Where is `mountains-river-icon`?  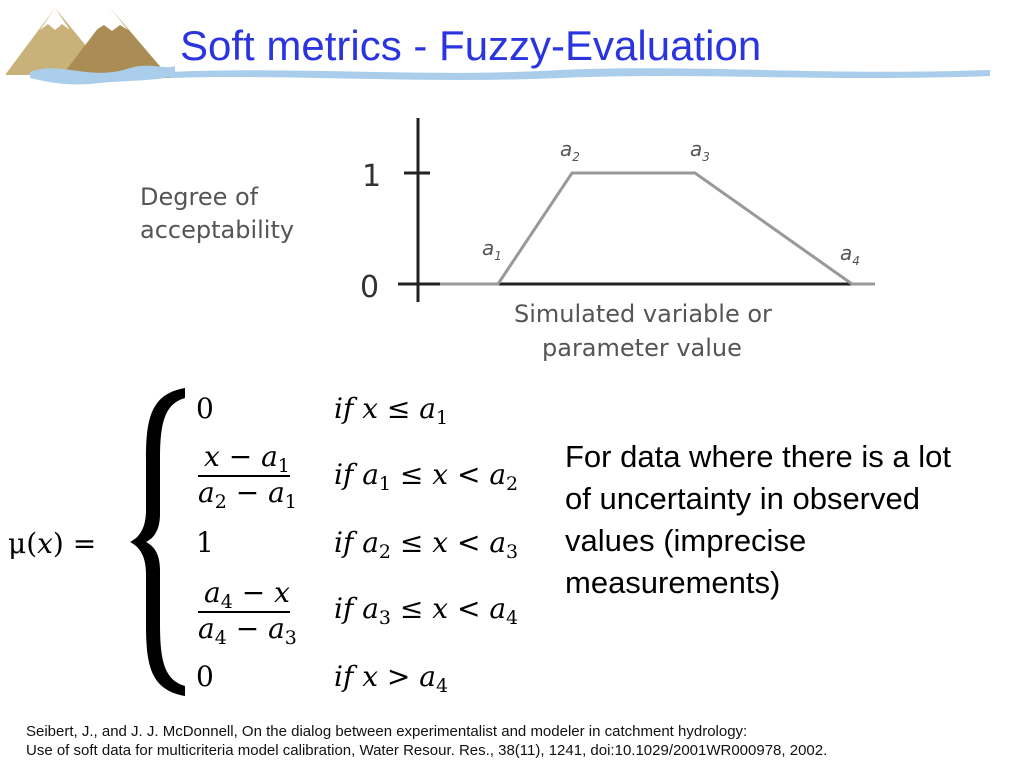
mountains-river-icon is located at coordinates (90, 46).